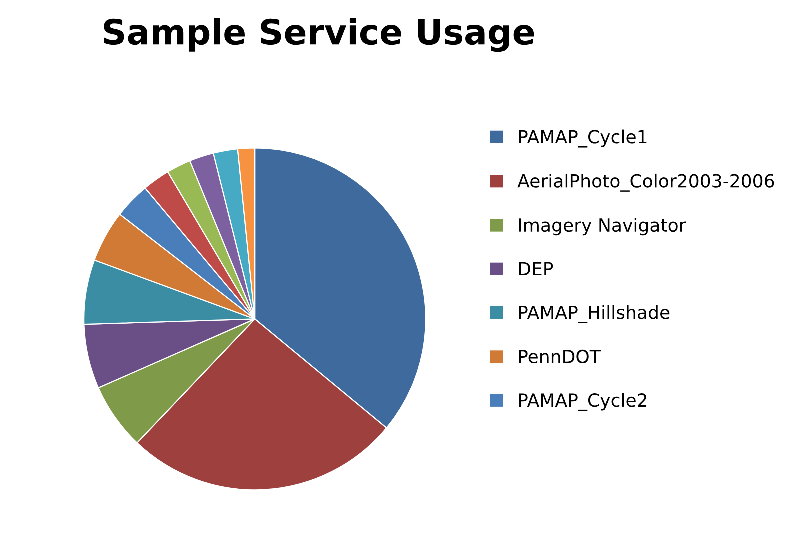 Image resolution: width=797 pixels, height=541 pixels. What do you see at coordinates (602, 227) in the screenshot?
I see `legend-label: Imagery Navigator` at bounding box center [602, 227].